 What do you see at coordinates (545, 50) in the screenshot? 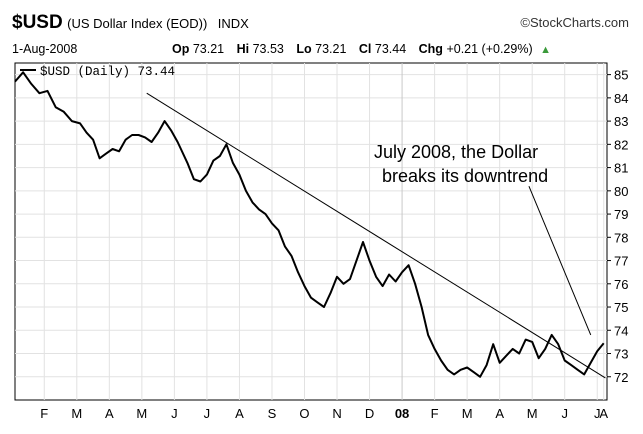
I see `triangle-up-icon: ▲` at bounding box center [545, 50].